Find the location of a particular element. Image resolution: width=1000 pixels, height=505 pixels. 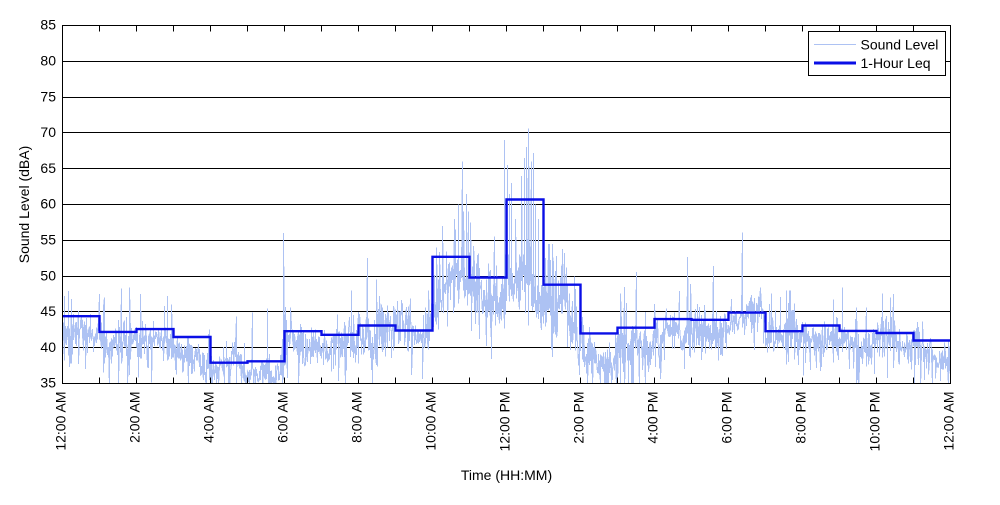

svg-text: 60 is located at coordinates (48, 204).